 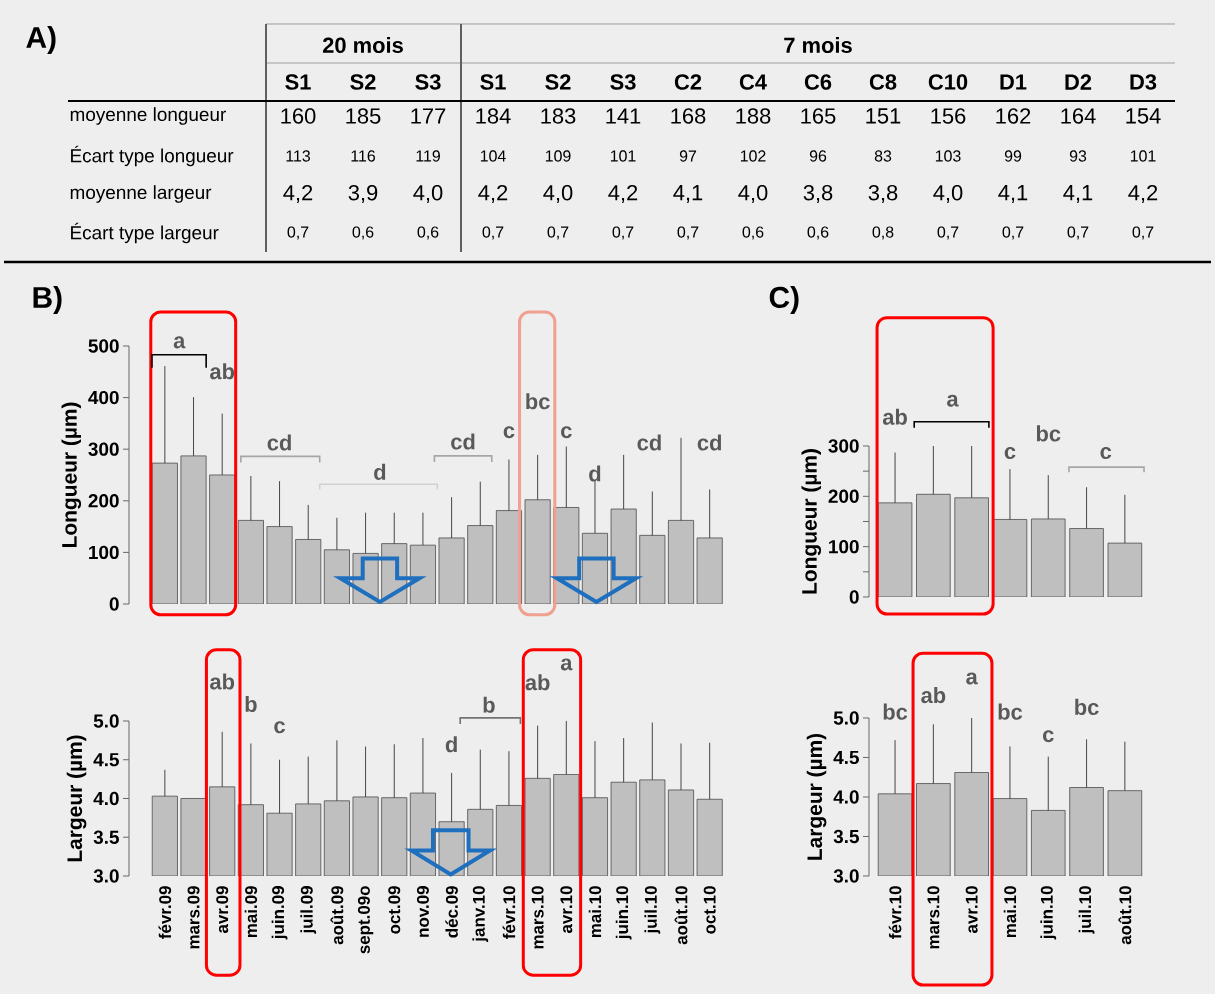 What do you see at coordinates (854, 597) in the screenshot?
I see `y-tick-label: 0` at bounding box center [854, 597].